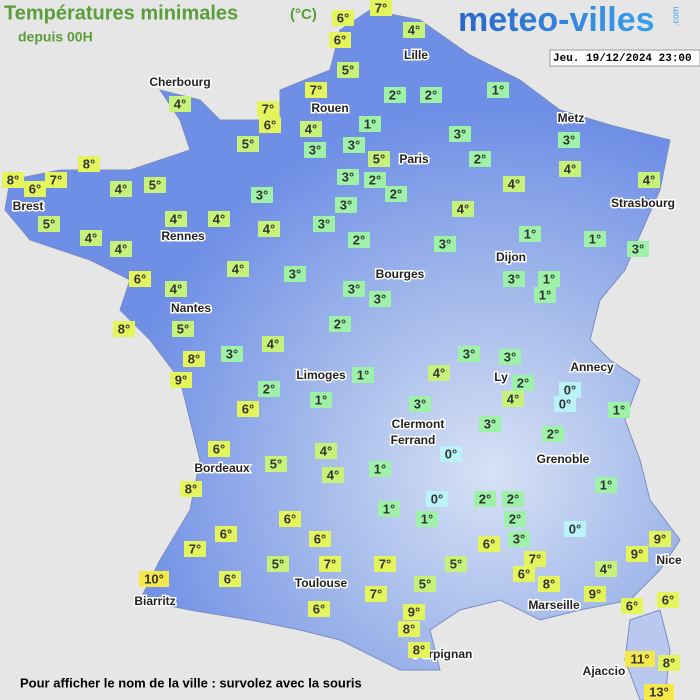  I want to click on subtitle: depuis 00H, so click(55, 37).